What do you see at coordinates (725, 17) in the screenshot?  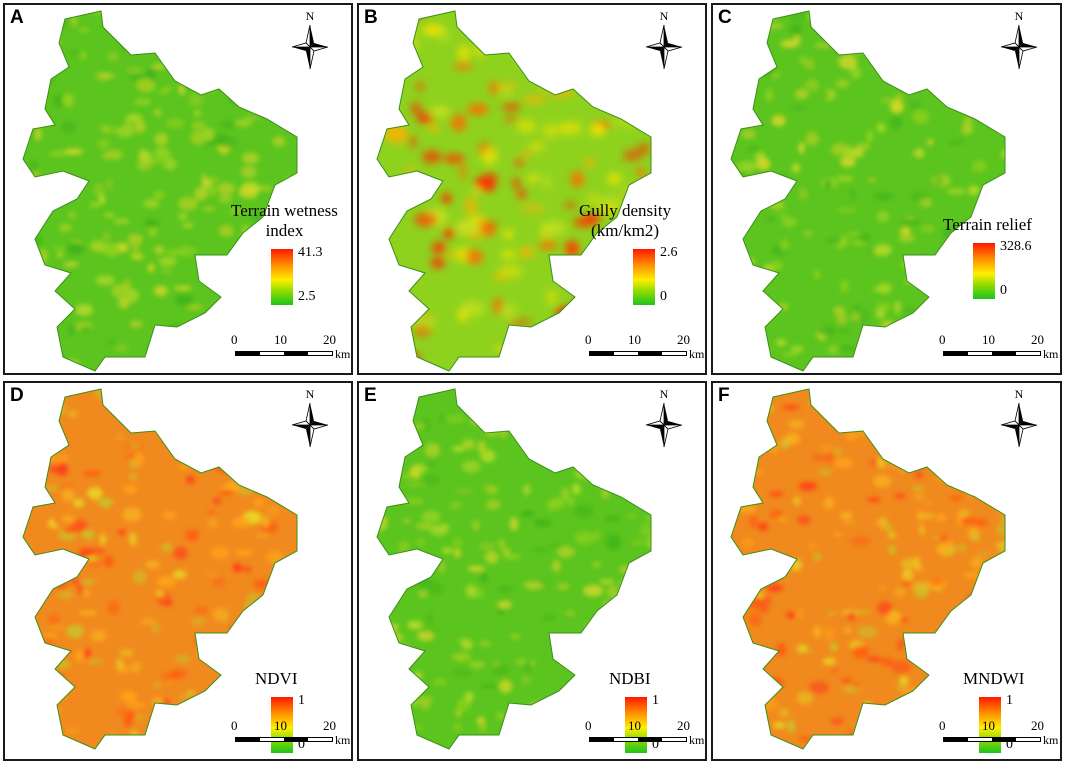 I see `panel-label: C` at bounding box center [725, 17].